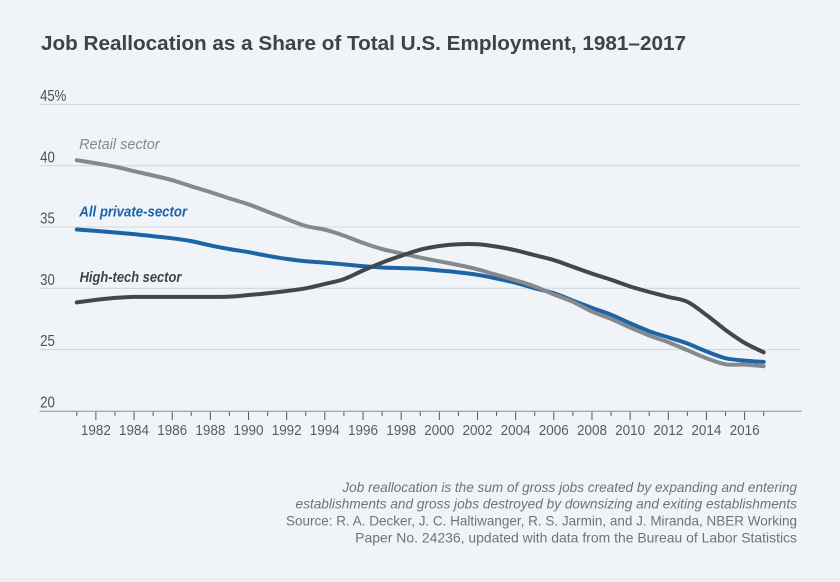 The width and height of the screenshot is (840, 582). Describe the element at coordinates (478, 431) in the screenshot. I see `svg-text: 2002` at that location.